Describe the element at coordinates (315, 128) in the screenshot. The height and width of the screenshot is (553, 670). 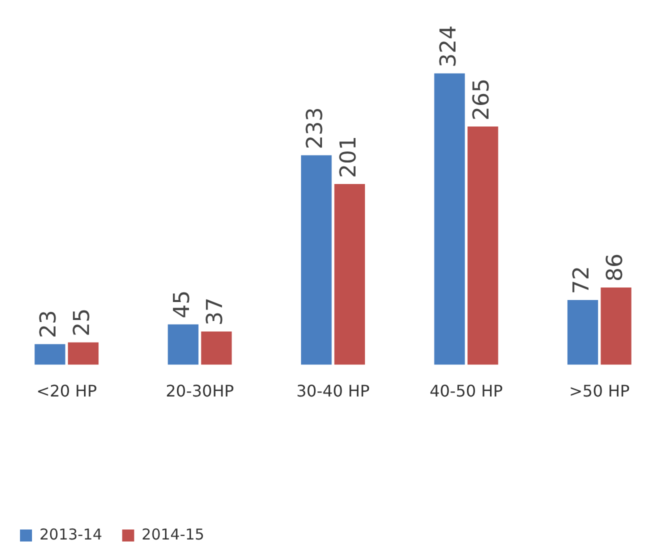
I see `data-label: 233` at that location.